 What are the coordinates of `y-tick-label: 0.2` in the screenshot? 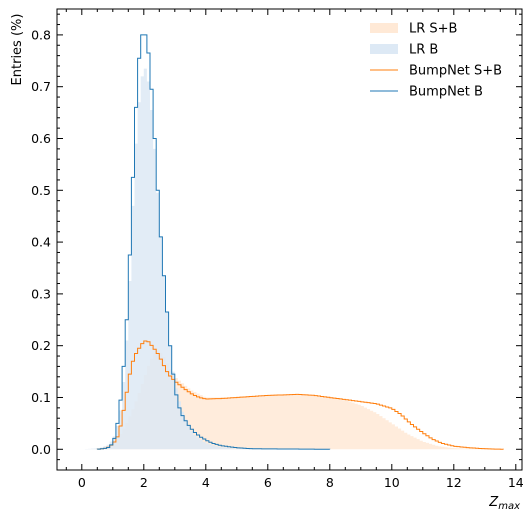 It's located at (41, 345).